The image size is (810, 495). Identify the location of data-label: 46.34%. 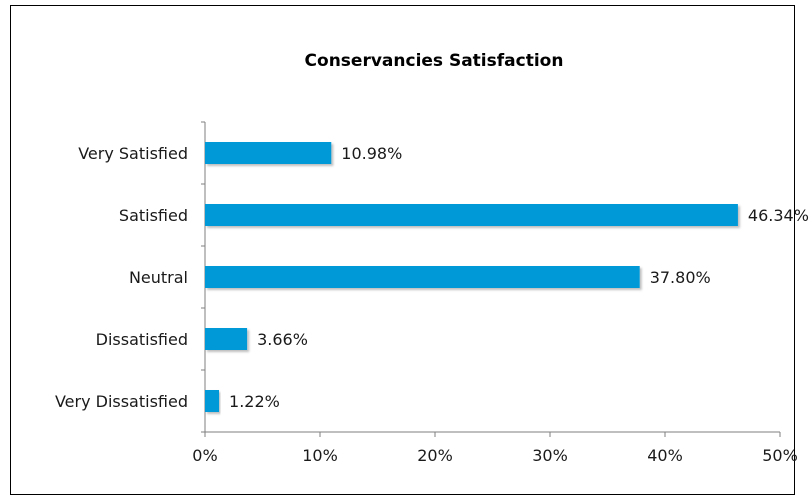
(778, 215).